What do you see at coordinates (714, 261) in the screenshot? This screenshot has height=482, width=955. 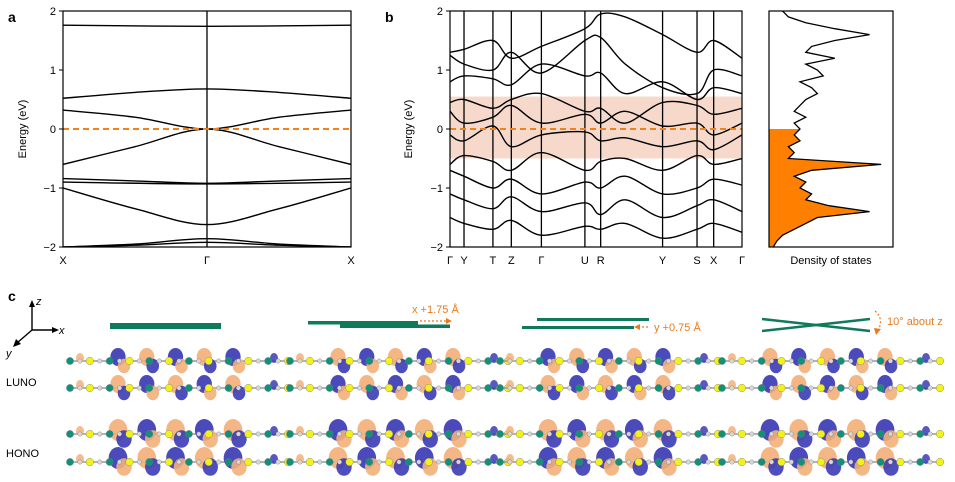 I see `b-kpoint-label: X` at bounding box center [714, 261].